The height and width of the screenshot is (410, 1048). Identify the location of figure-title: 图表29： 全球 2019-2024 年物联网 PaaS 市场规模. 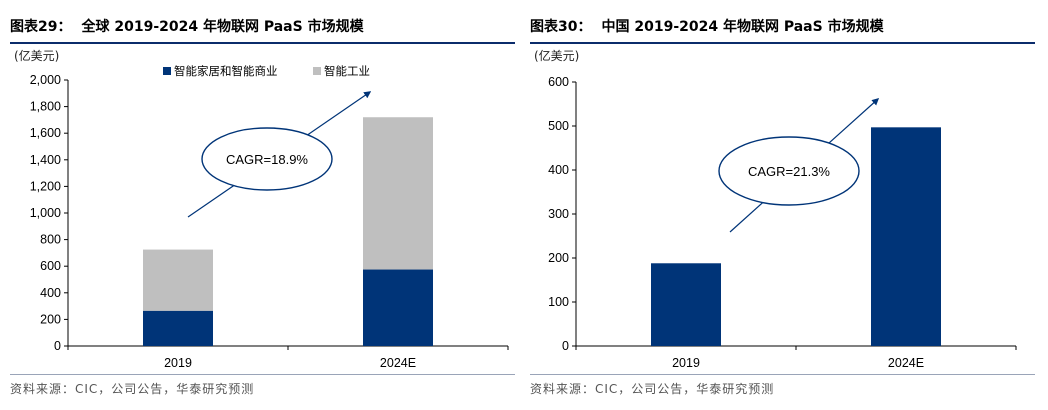
(262, 30).